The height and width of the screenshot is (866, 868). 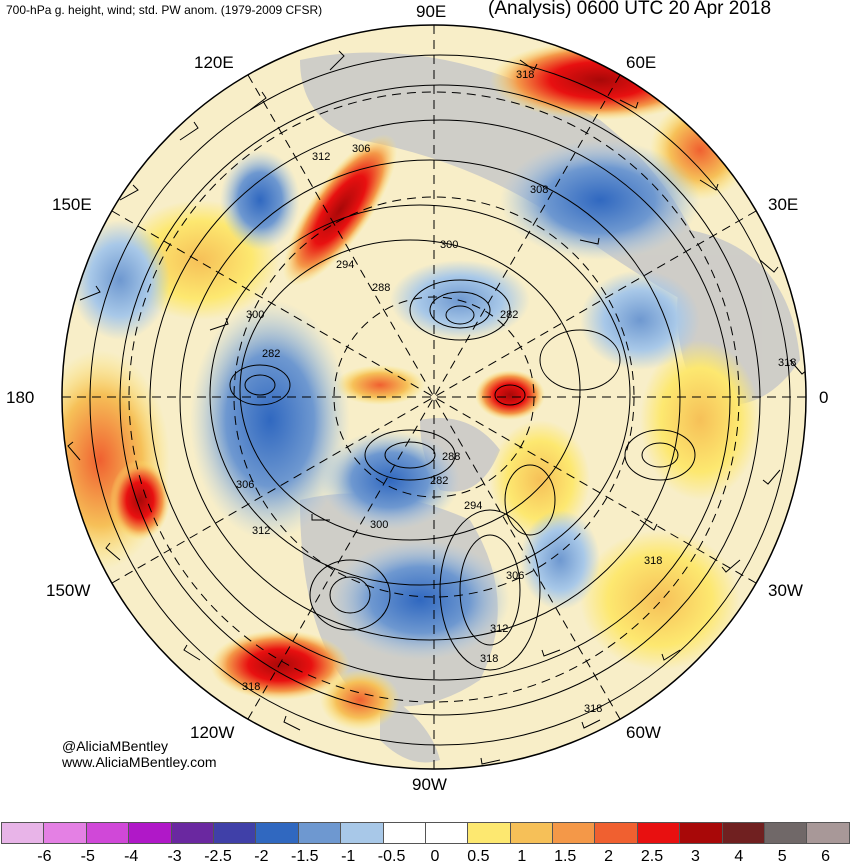 I want to click on colorbar-label: 0.5, so click(x=478, y=856).